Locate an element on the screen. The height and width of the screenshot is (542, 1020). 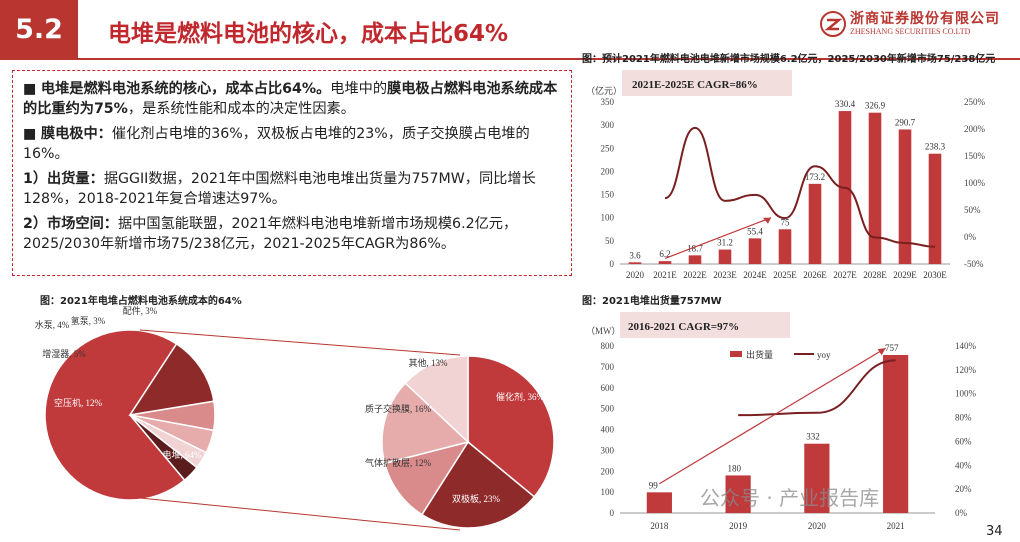
y2-tick-label: 60% is located at coordinates (963, 441).